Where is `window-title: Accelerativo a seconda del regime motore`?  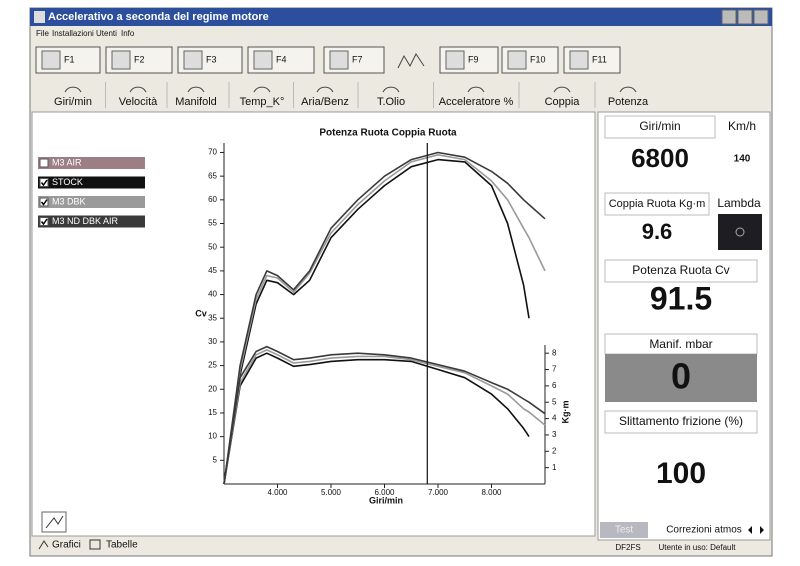 window-title: Accelerativo a seconda del regime motore is located at coordinates (158, 17).